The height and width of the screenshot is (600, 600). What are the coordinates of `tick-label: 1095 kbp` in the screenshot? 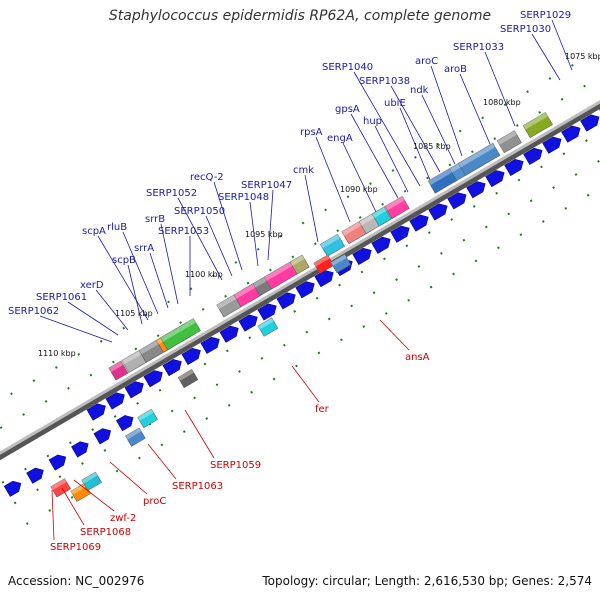 It's located at (264, 234).